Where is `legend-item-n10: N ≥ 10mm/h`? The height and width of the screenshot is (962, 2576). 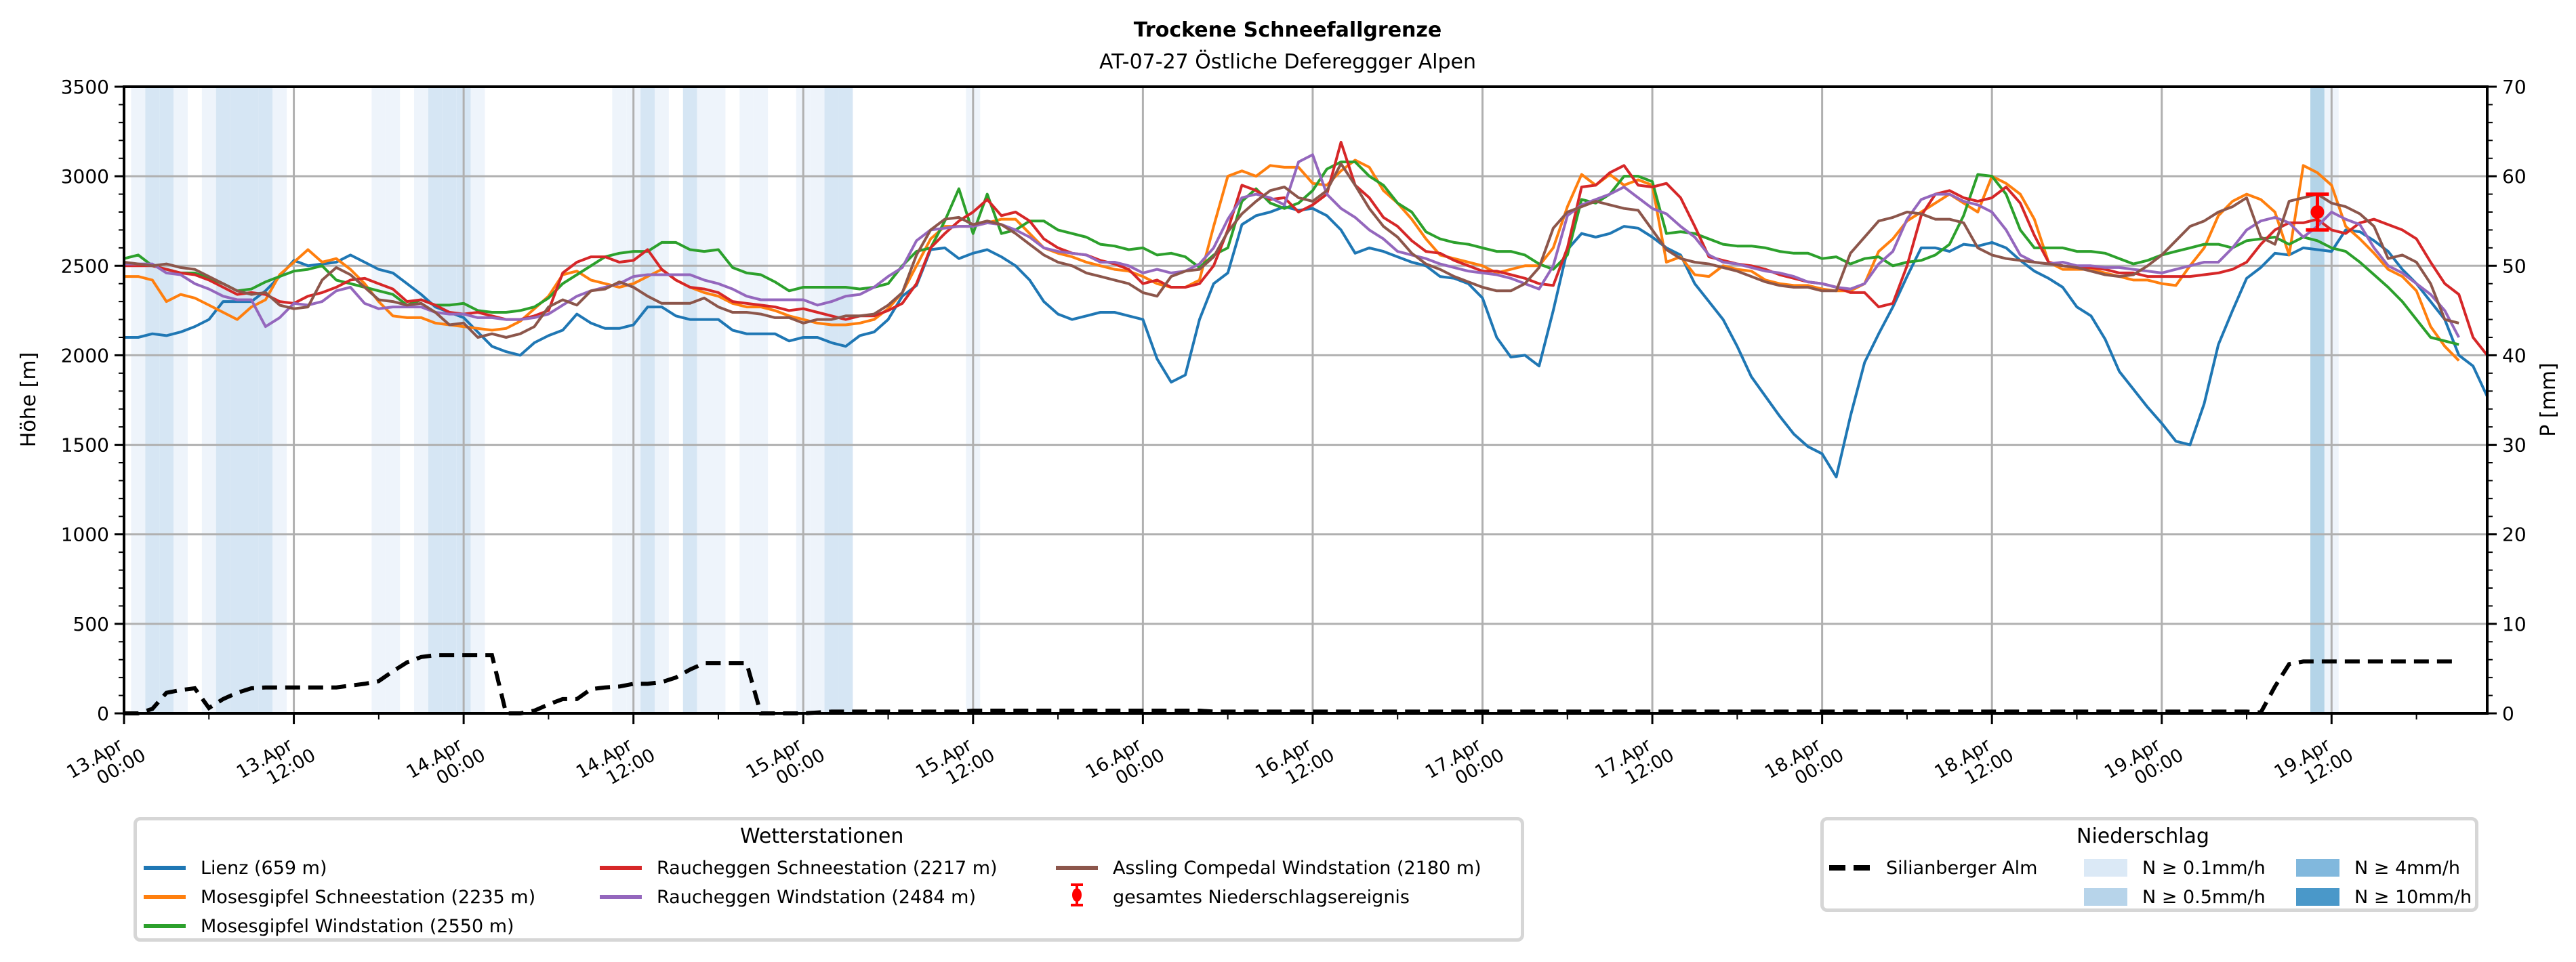
legend-item-n10: N ≥ 10mm/h is located at coordinates (2384, 897).